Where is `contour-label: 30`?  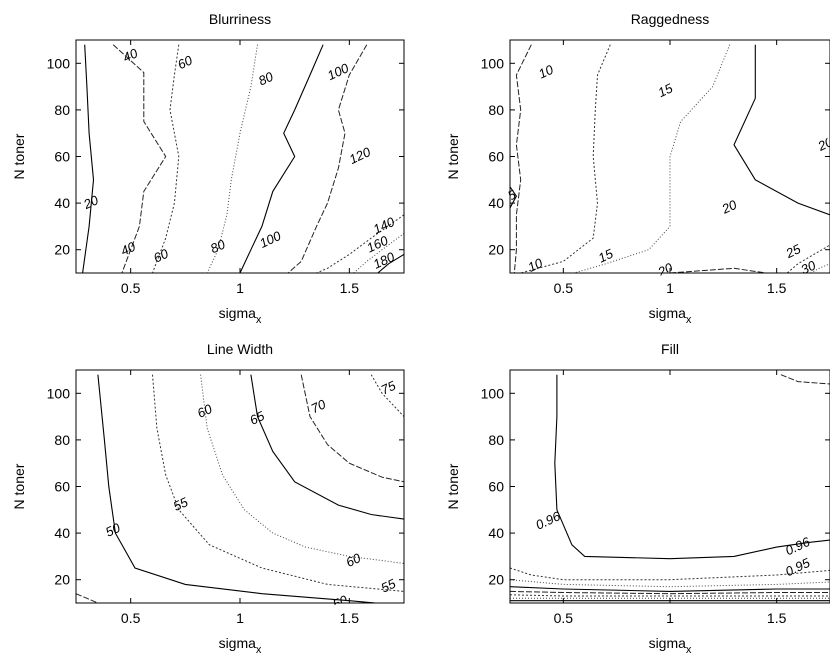 contour-label: 30 is located at coordinates (808, 267).